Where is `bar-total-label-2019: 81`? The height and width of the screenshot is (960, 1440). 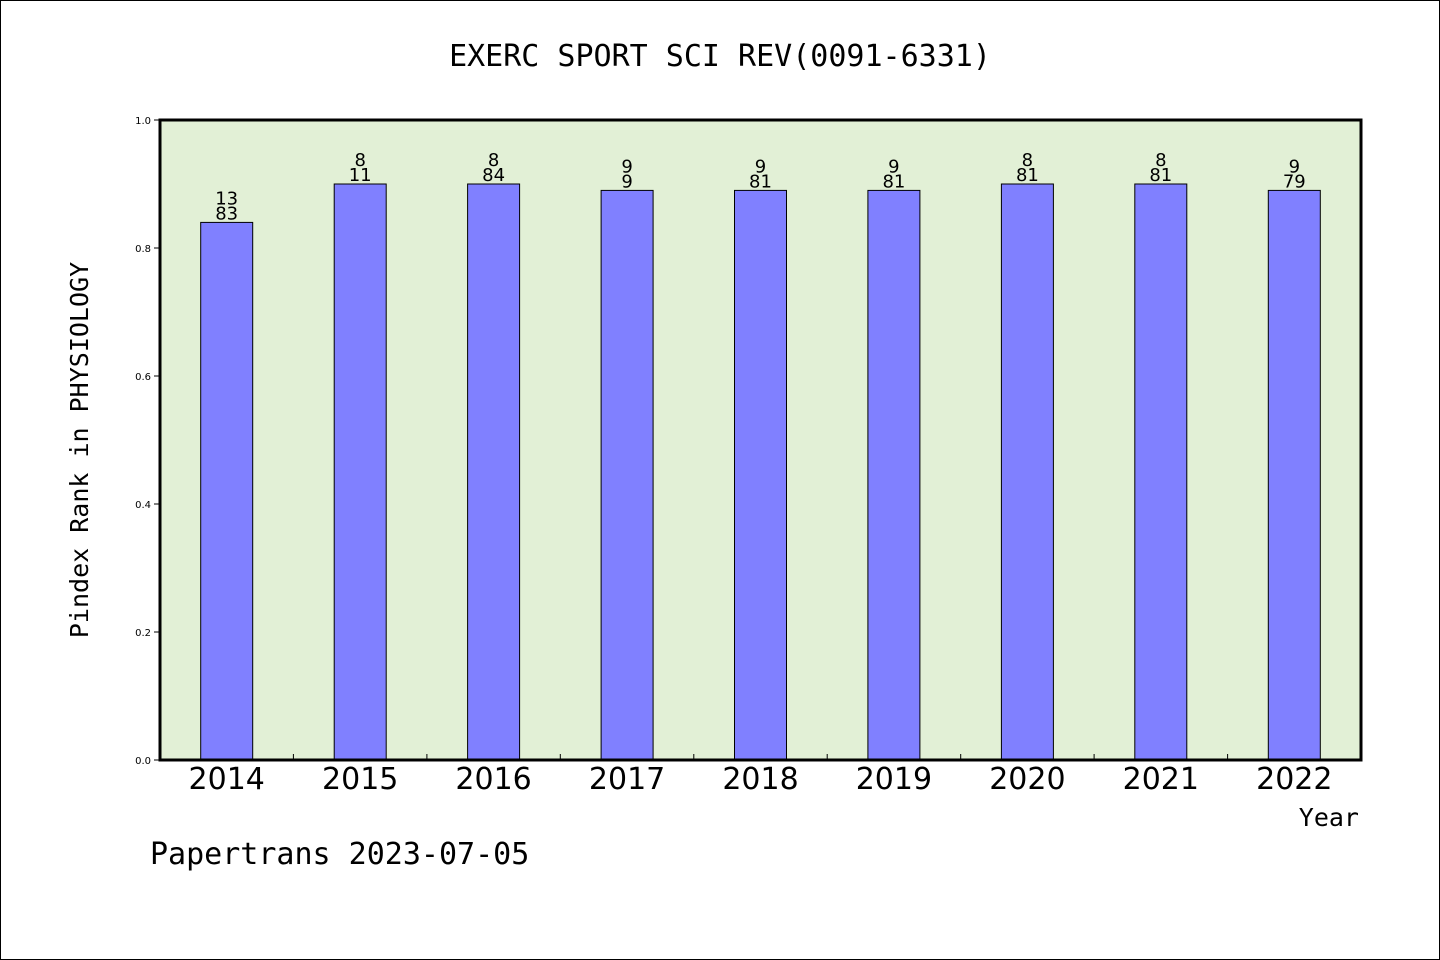
bar-total-label-2019: 81 is located at coordinates (893, 181).